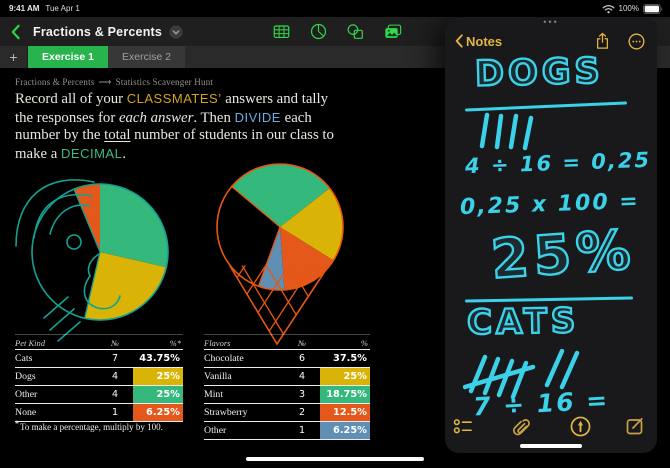 This screenshot has width=670, height=468. I want to click on col-flavors: Flavors, so click(217, 343).